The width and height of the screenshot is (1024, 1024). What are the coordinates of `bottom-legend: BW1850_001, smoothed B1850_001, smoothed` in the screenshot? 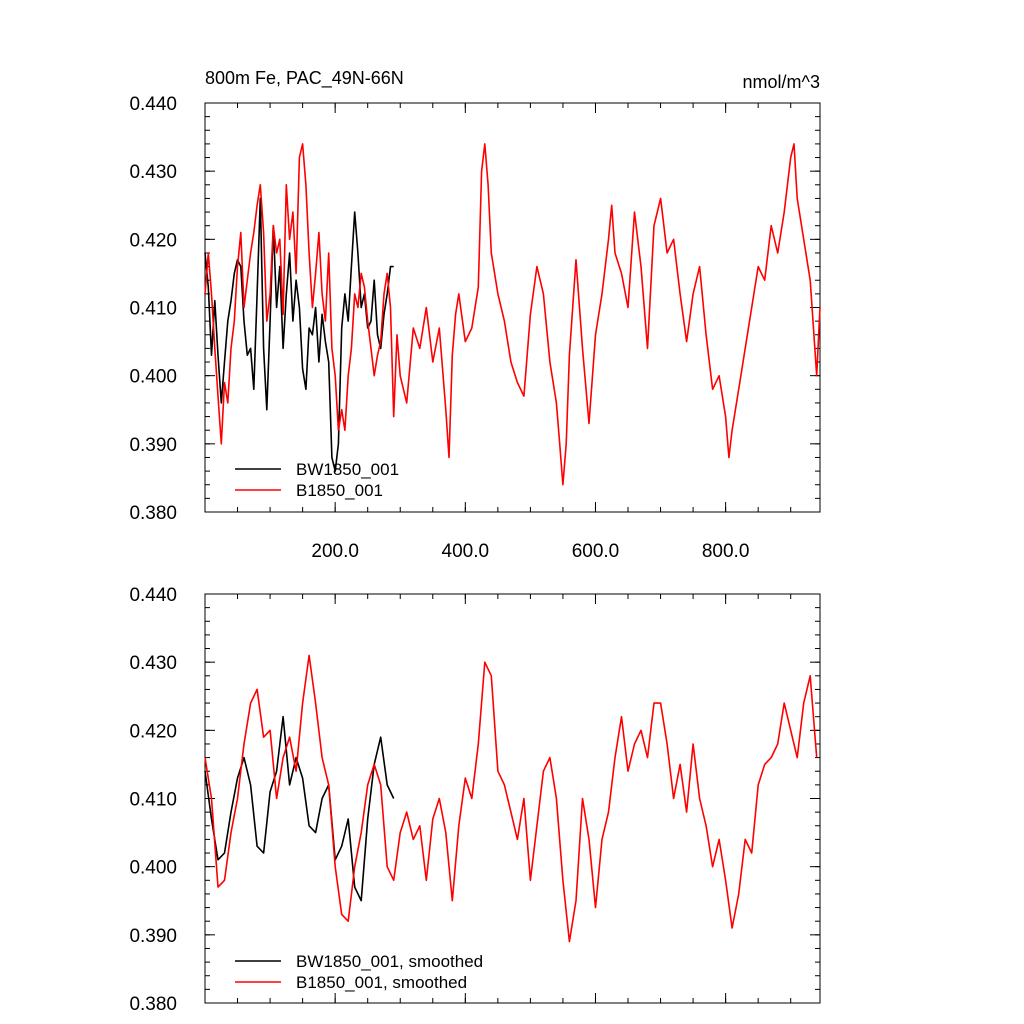 It's located at (359, 972).